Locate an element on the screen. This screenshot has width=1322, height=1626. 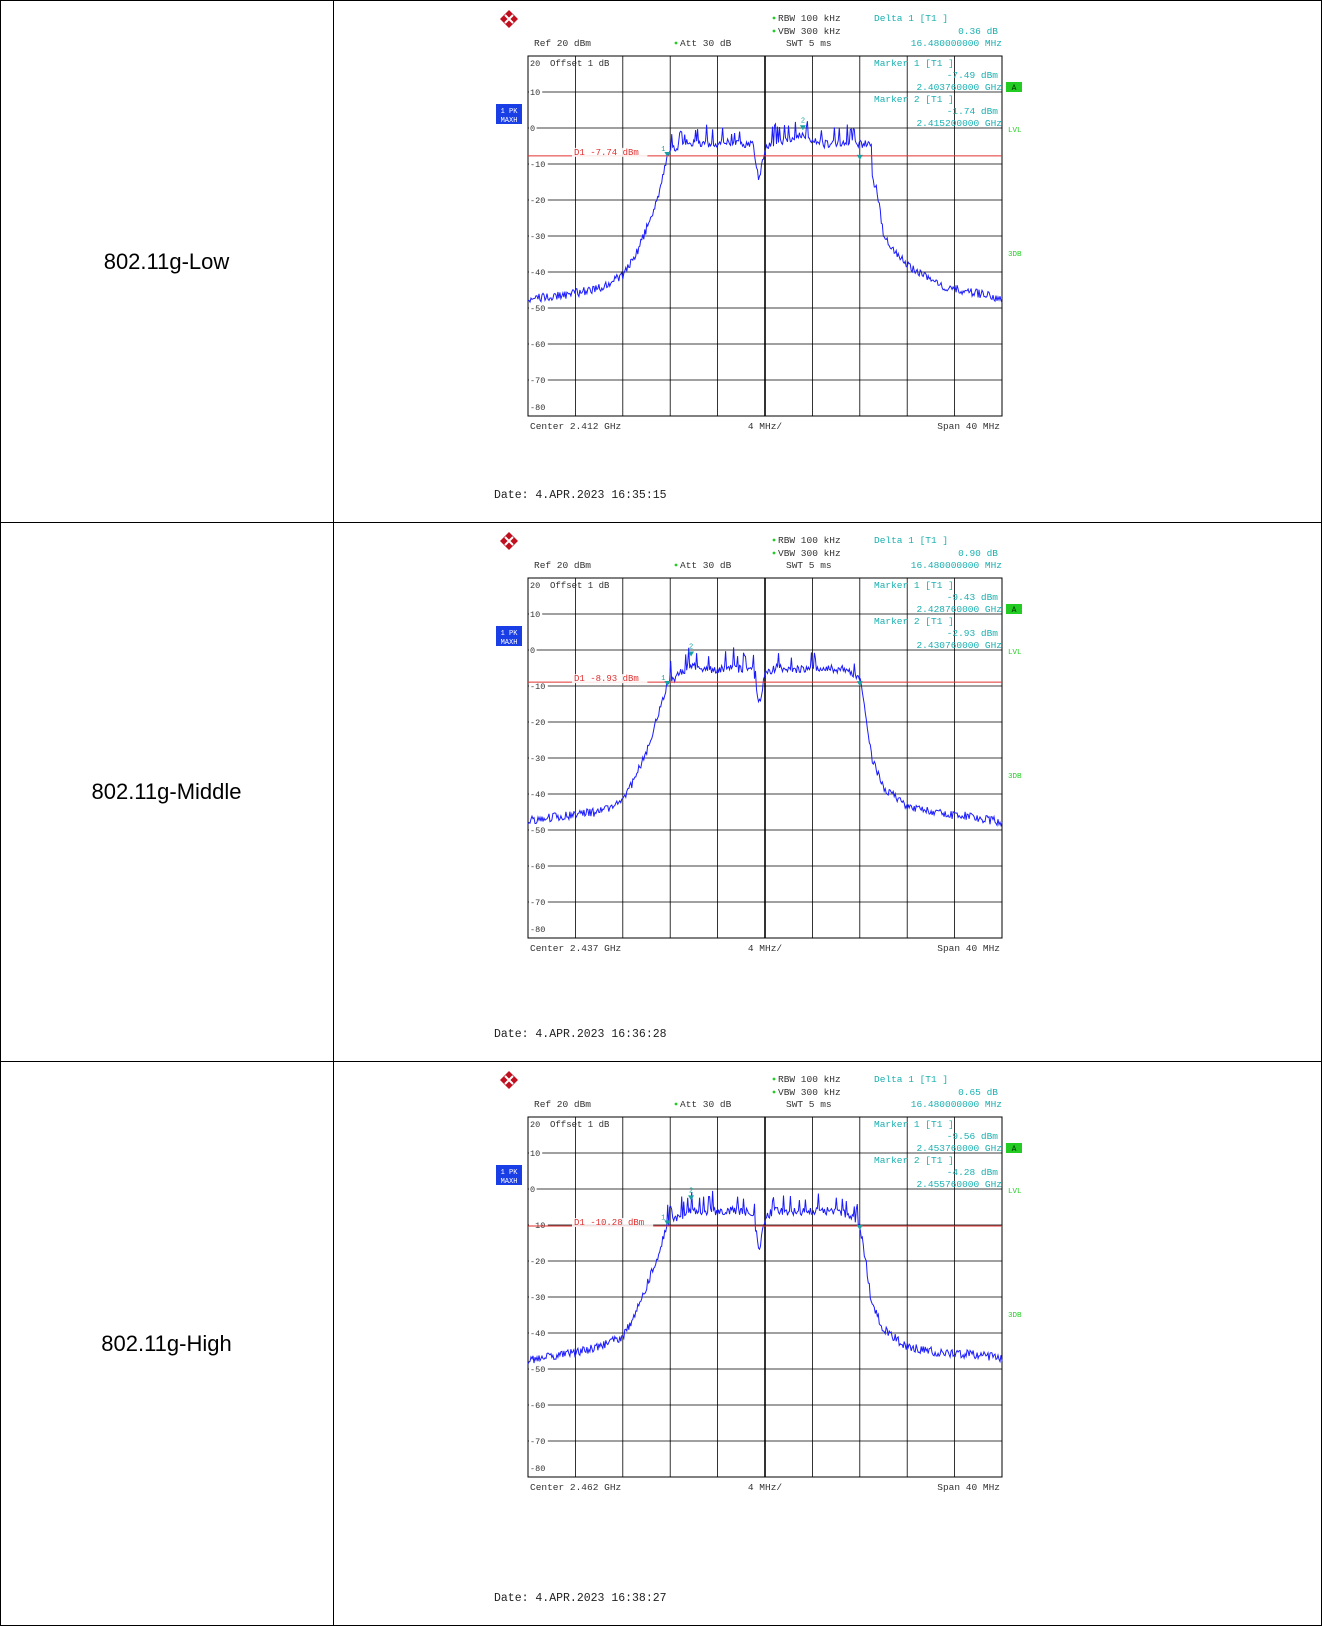
marker2-icon is located at coordinates (802, 128).